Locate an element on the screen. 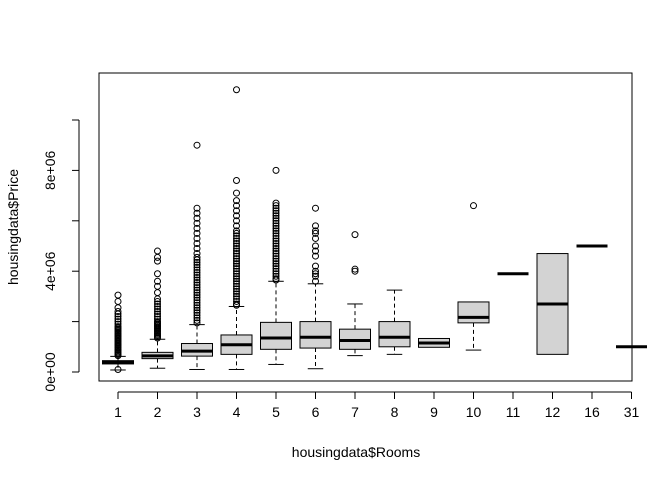 This screenshot has height=480, width=672. x-tick-label: 31 is located at coordinates (632, 412).